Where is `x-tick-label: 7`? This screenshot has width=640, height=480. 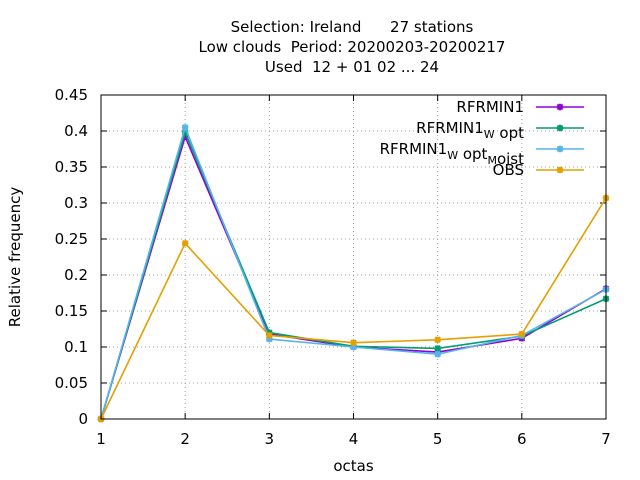 x-tick-label: 7 is located at coordinates (606, 439).